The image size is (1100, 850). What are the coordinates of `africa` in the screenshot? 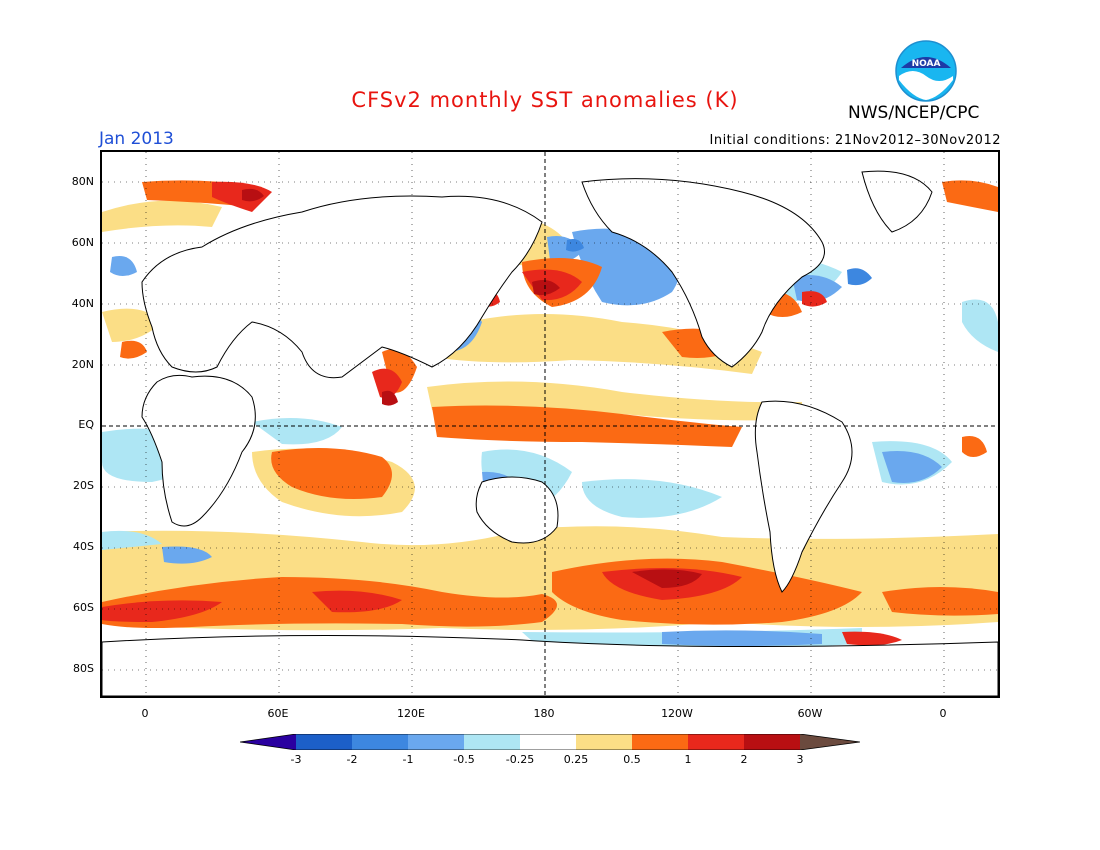 It's located at (198, 450).